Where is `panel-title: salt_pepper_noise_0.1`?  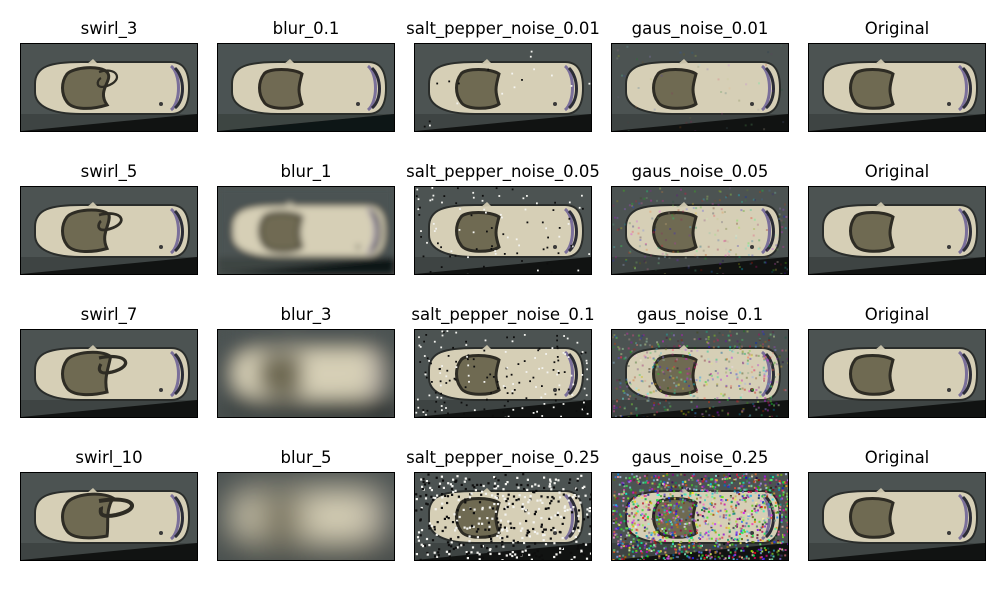 panel-title: salt_pepper_noise_0.1 is located at coordinates (503, 314).